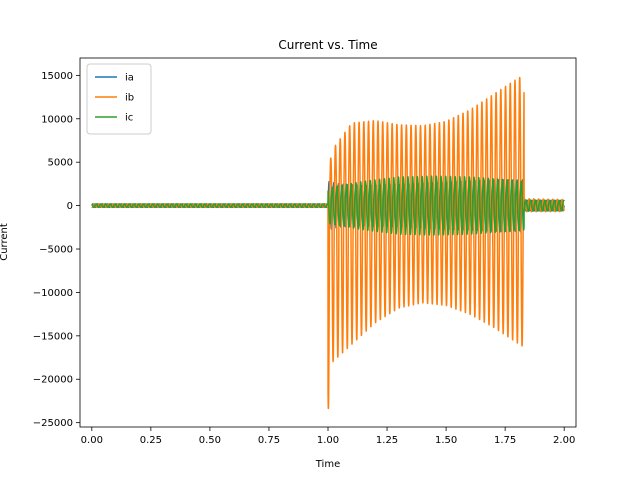  I want to click on x-tick-label: 1.25, so click(387, 440).